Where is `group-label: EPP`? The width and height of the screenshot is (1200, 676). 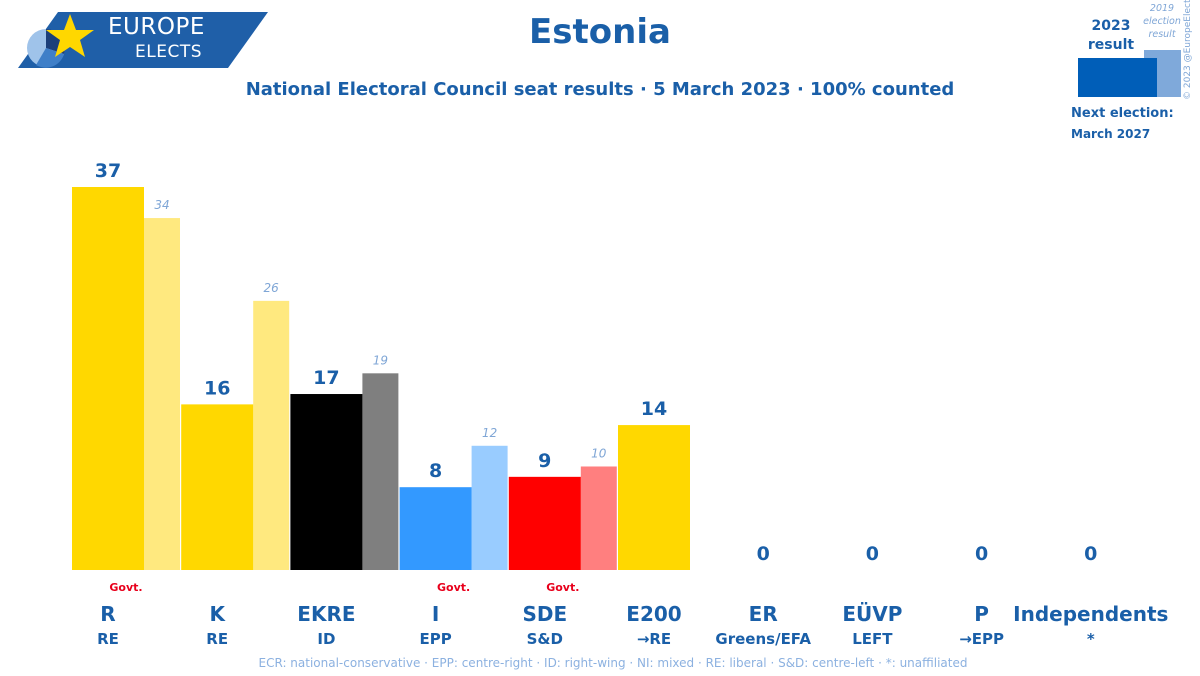 group-label: EPP is located at coordinates (435, 639).